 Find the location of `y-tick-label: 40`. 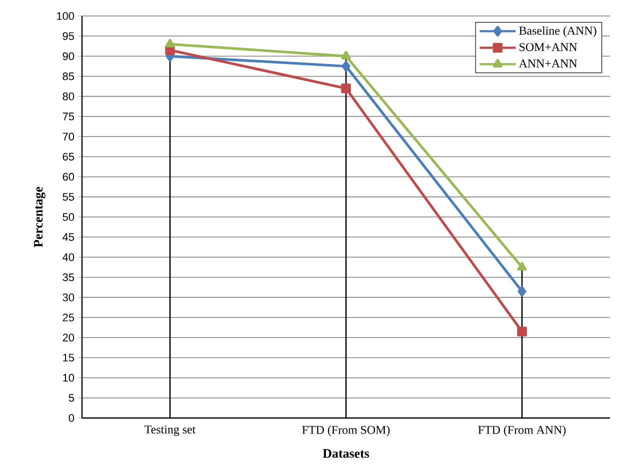

y-tick-label: 40 is located at coordinates (68, 257).